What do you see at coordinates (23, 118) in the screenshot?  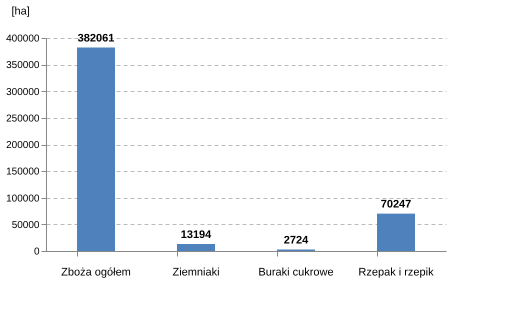 I see `y-tick-label: 250000` at bounding box center [23, 118].